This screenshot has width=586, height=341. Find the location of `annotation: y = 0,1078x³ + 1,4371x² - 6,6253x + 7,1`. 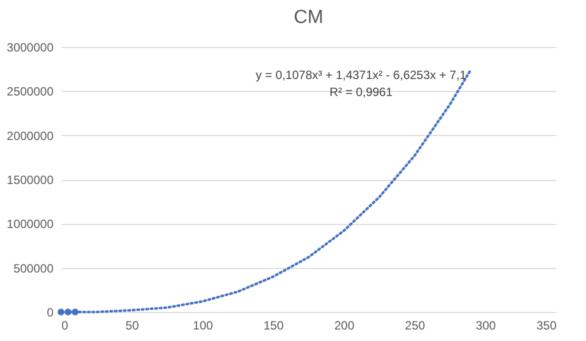

annotation: y = 0,1078x³ + 1,4371x² - 6,6253x + 7,1 is located at coordinates (361, 75).